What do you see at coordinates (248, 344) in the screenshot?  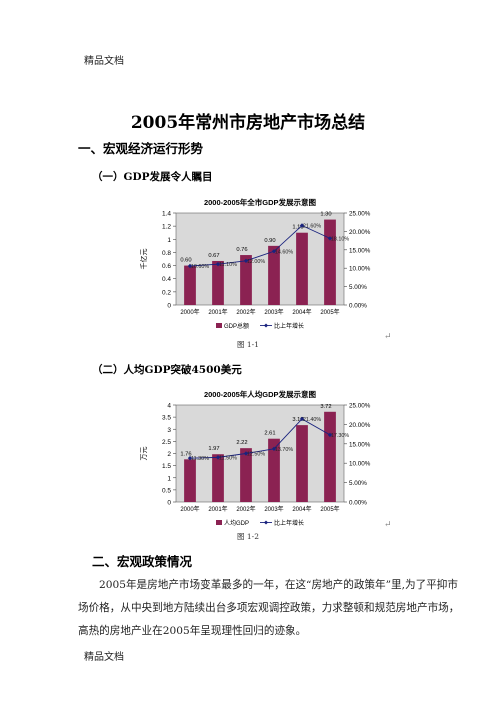 I see `figure-caption-1: 图 1-1` at bounding box center [248, 344].